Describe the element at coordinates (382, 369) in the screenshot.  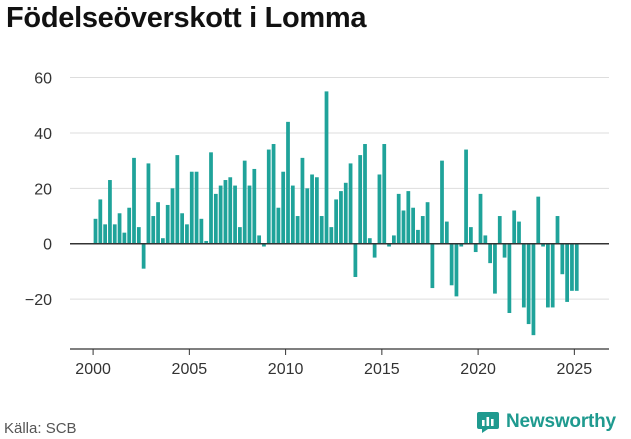
I see `x-tick-label: 2015` at that location.